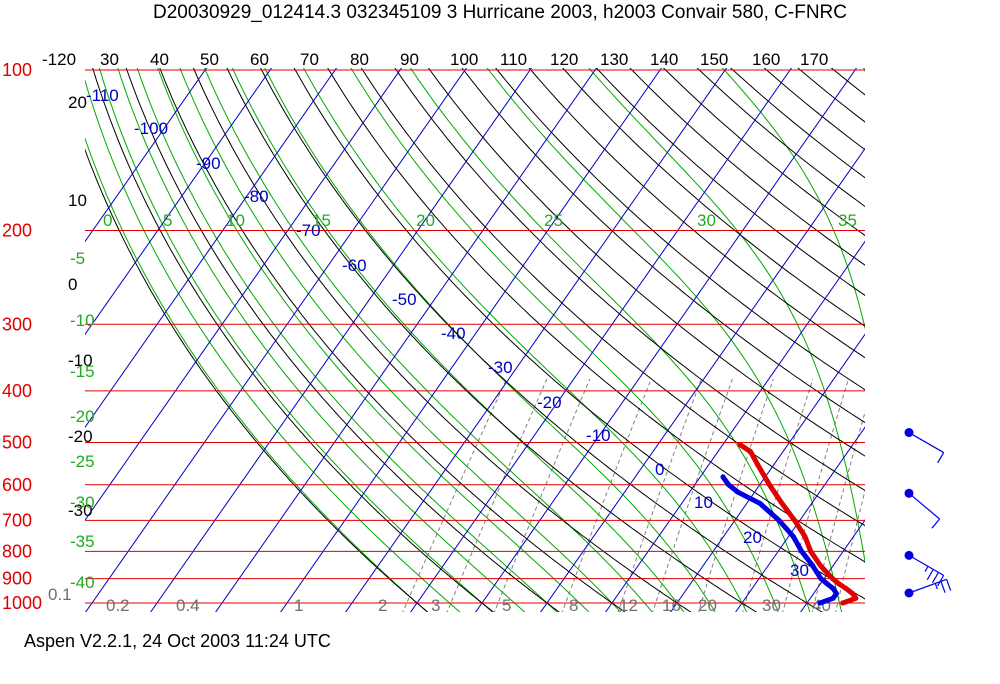 This screenshot has height=684, width=1000. What do you see at coordinates (82, 320) in the screenshot?
I see `moist-adiabat-left-label: -10` at bounding box center [82, 320].